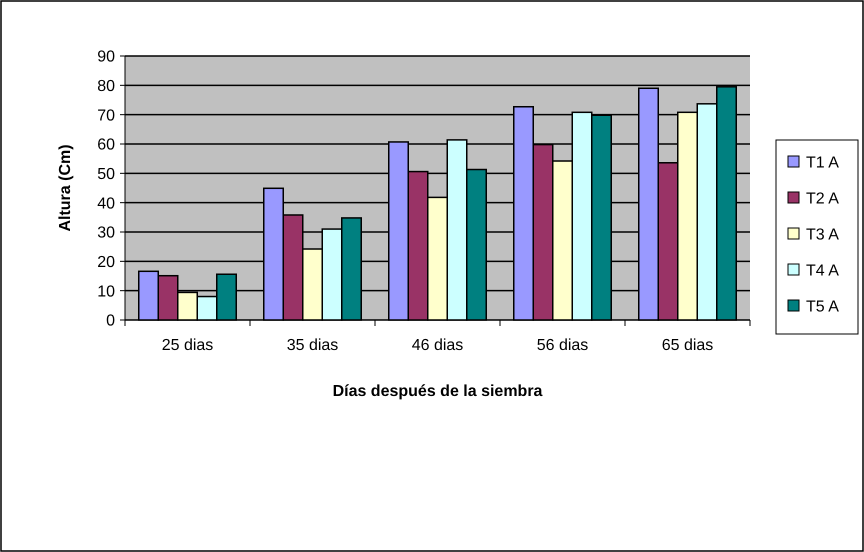 This screenshot has height=552, width=864. What do you see at coordinates (823, 271) in the screenshot?
I see `legend-label: T4 A` at bounding box center [823, 271].